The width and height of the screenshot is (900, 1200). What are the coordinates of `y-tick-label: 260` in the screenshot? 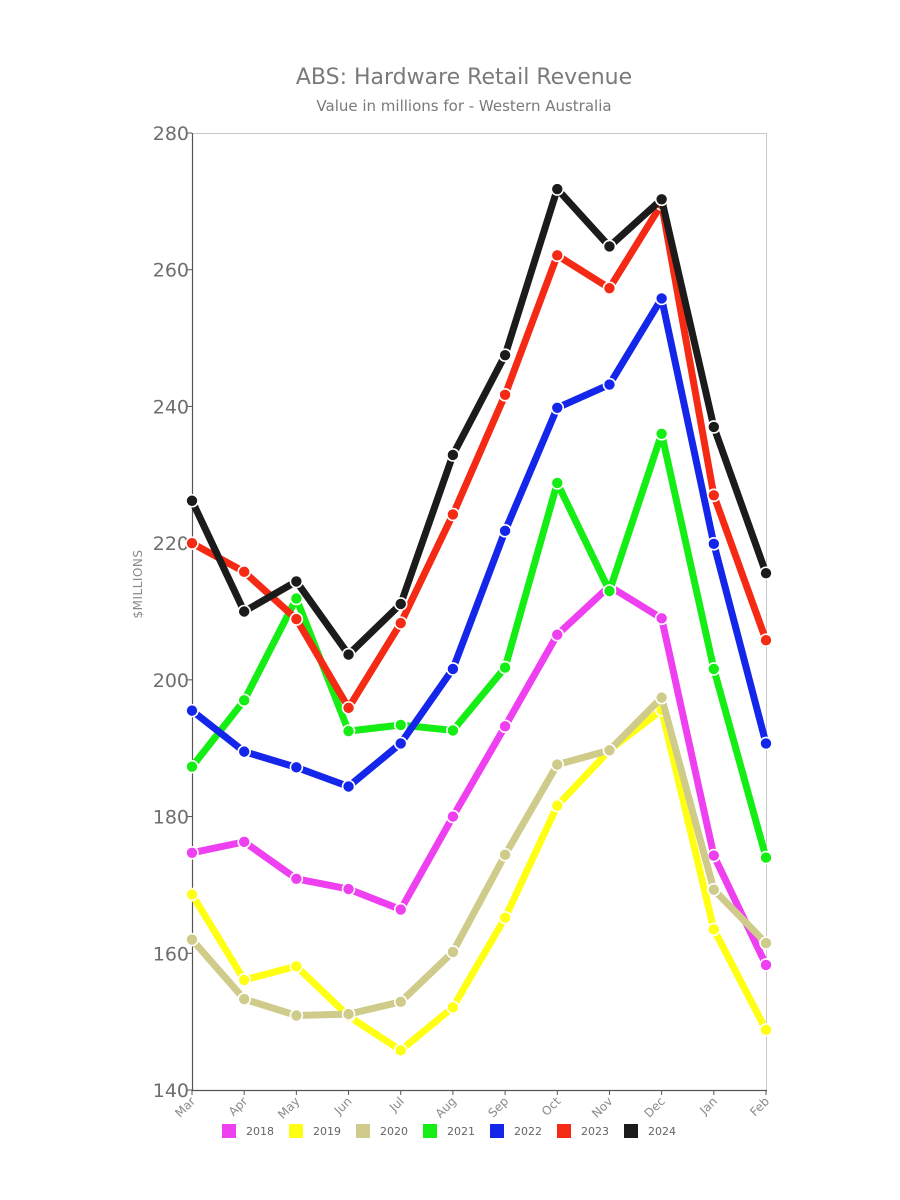 It's located at (171, 271).